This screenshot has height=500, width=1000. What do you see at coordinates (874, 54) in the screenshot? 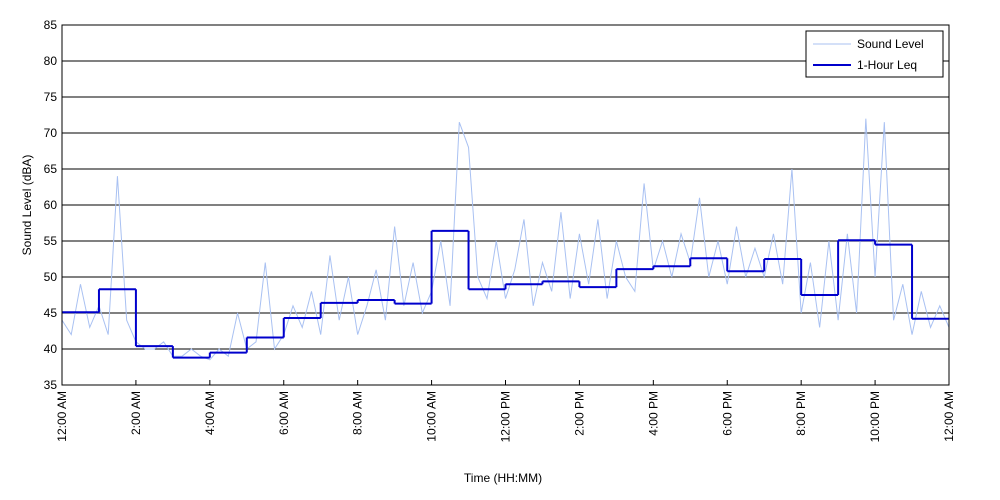
I see `legend-box` at bounding box center [874, 54].